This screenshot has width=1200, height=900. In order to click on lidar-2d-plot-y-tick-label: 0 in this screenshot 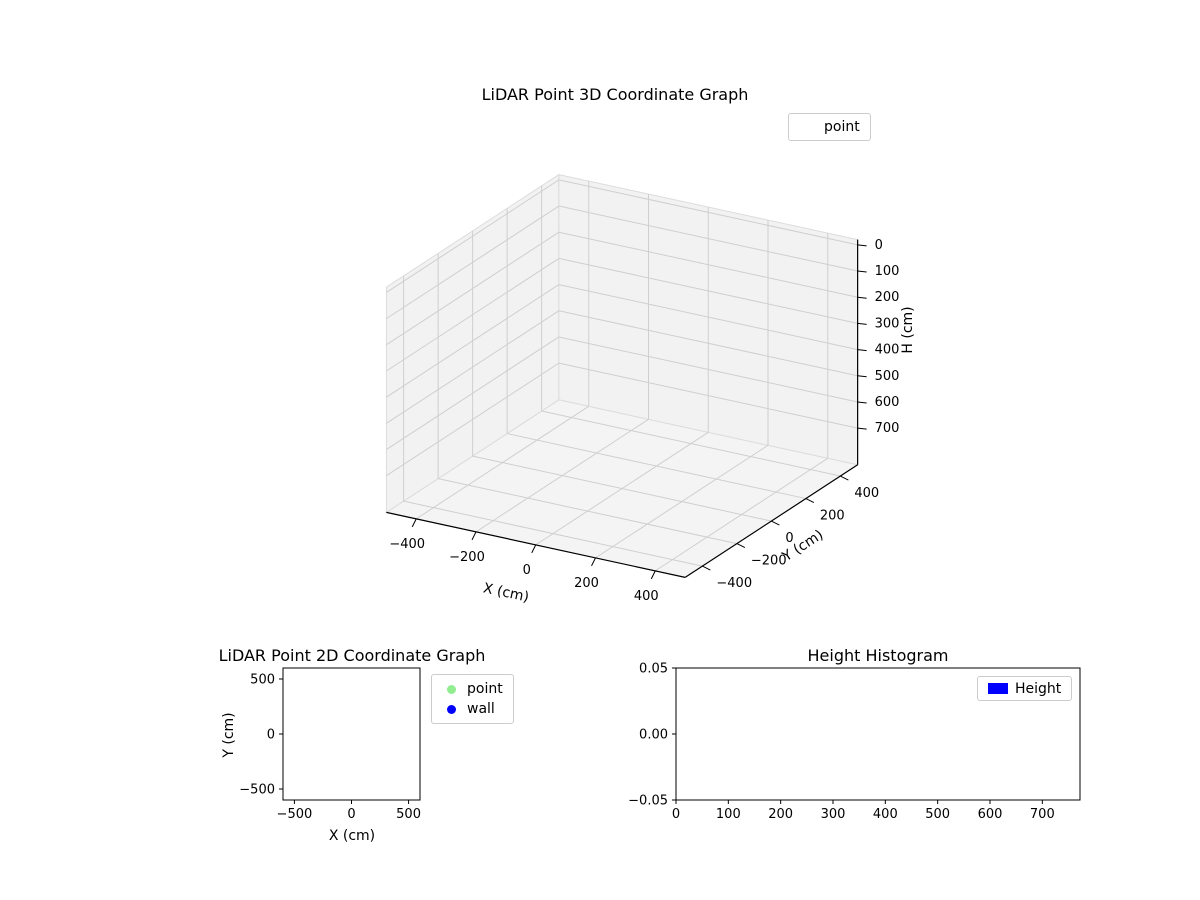, I will do `click(271, 735)`.